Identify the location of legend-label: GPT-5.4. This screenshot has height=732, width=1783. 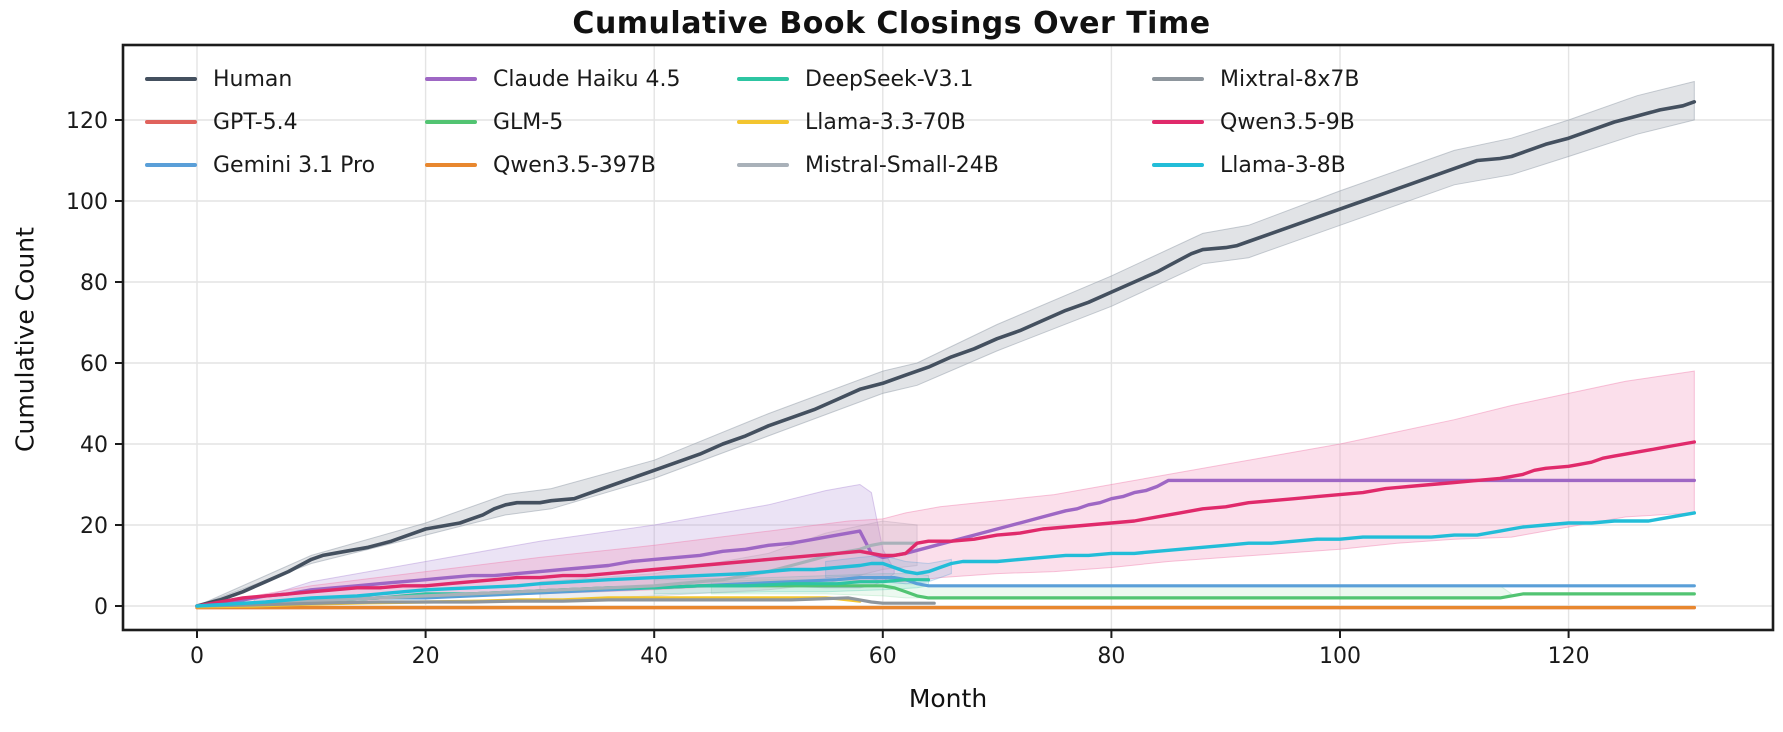
(255, 122).